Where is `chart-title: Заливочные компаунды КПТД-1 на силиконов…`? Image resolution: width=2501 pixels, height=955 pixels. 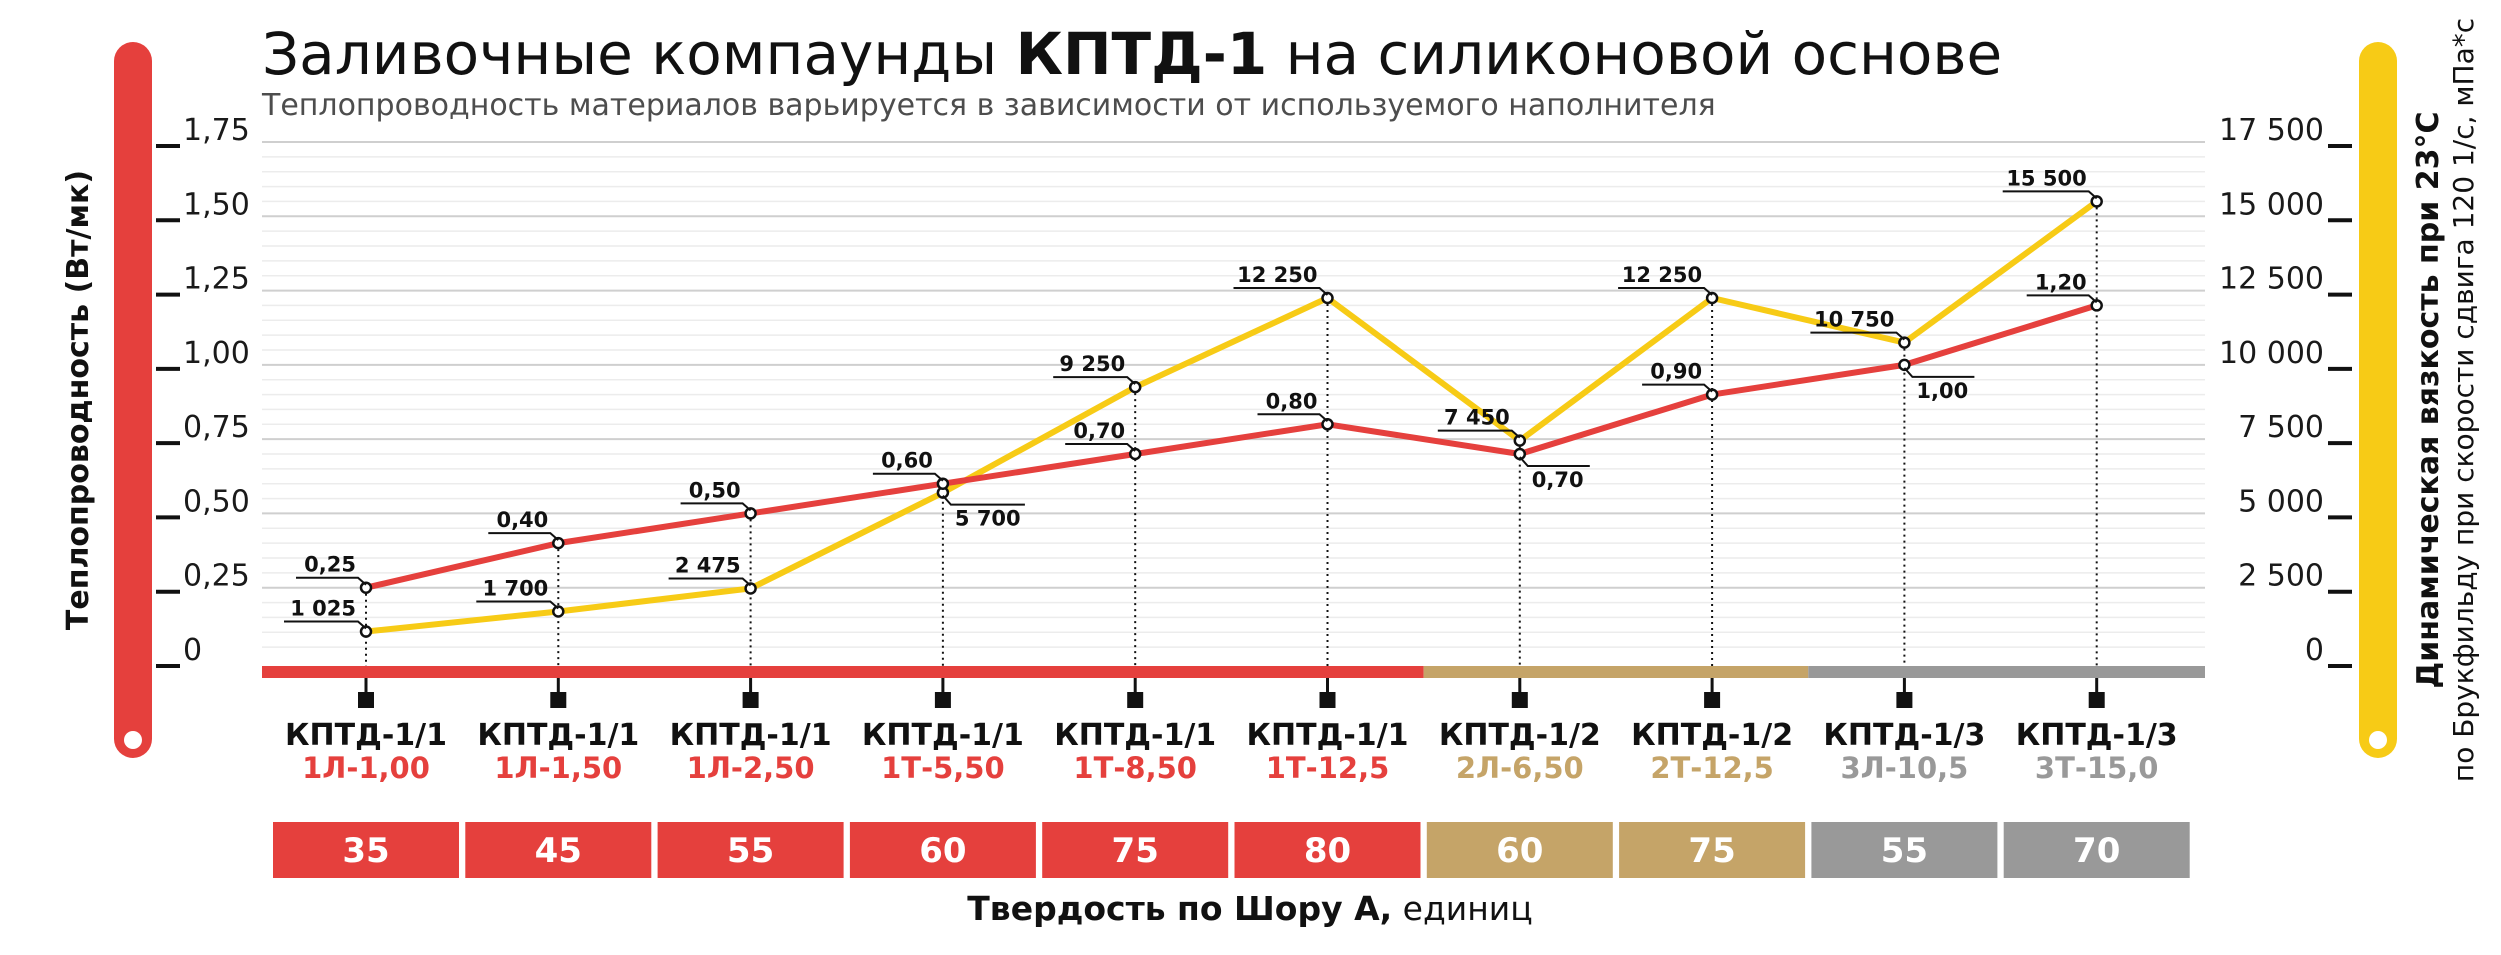
chart-title: Заливочные компаунды КПТД-1 на силиконов… is located at coordinates (1132, 54).